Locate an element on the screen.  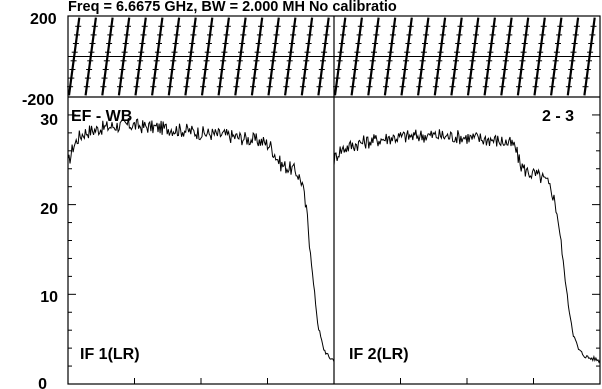
amp-tick-30: 30 is located at coordinates (49, 120).